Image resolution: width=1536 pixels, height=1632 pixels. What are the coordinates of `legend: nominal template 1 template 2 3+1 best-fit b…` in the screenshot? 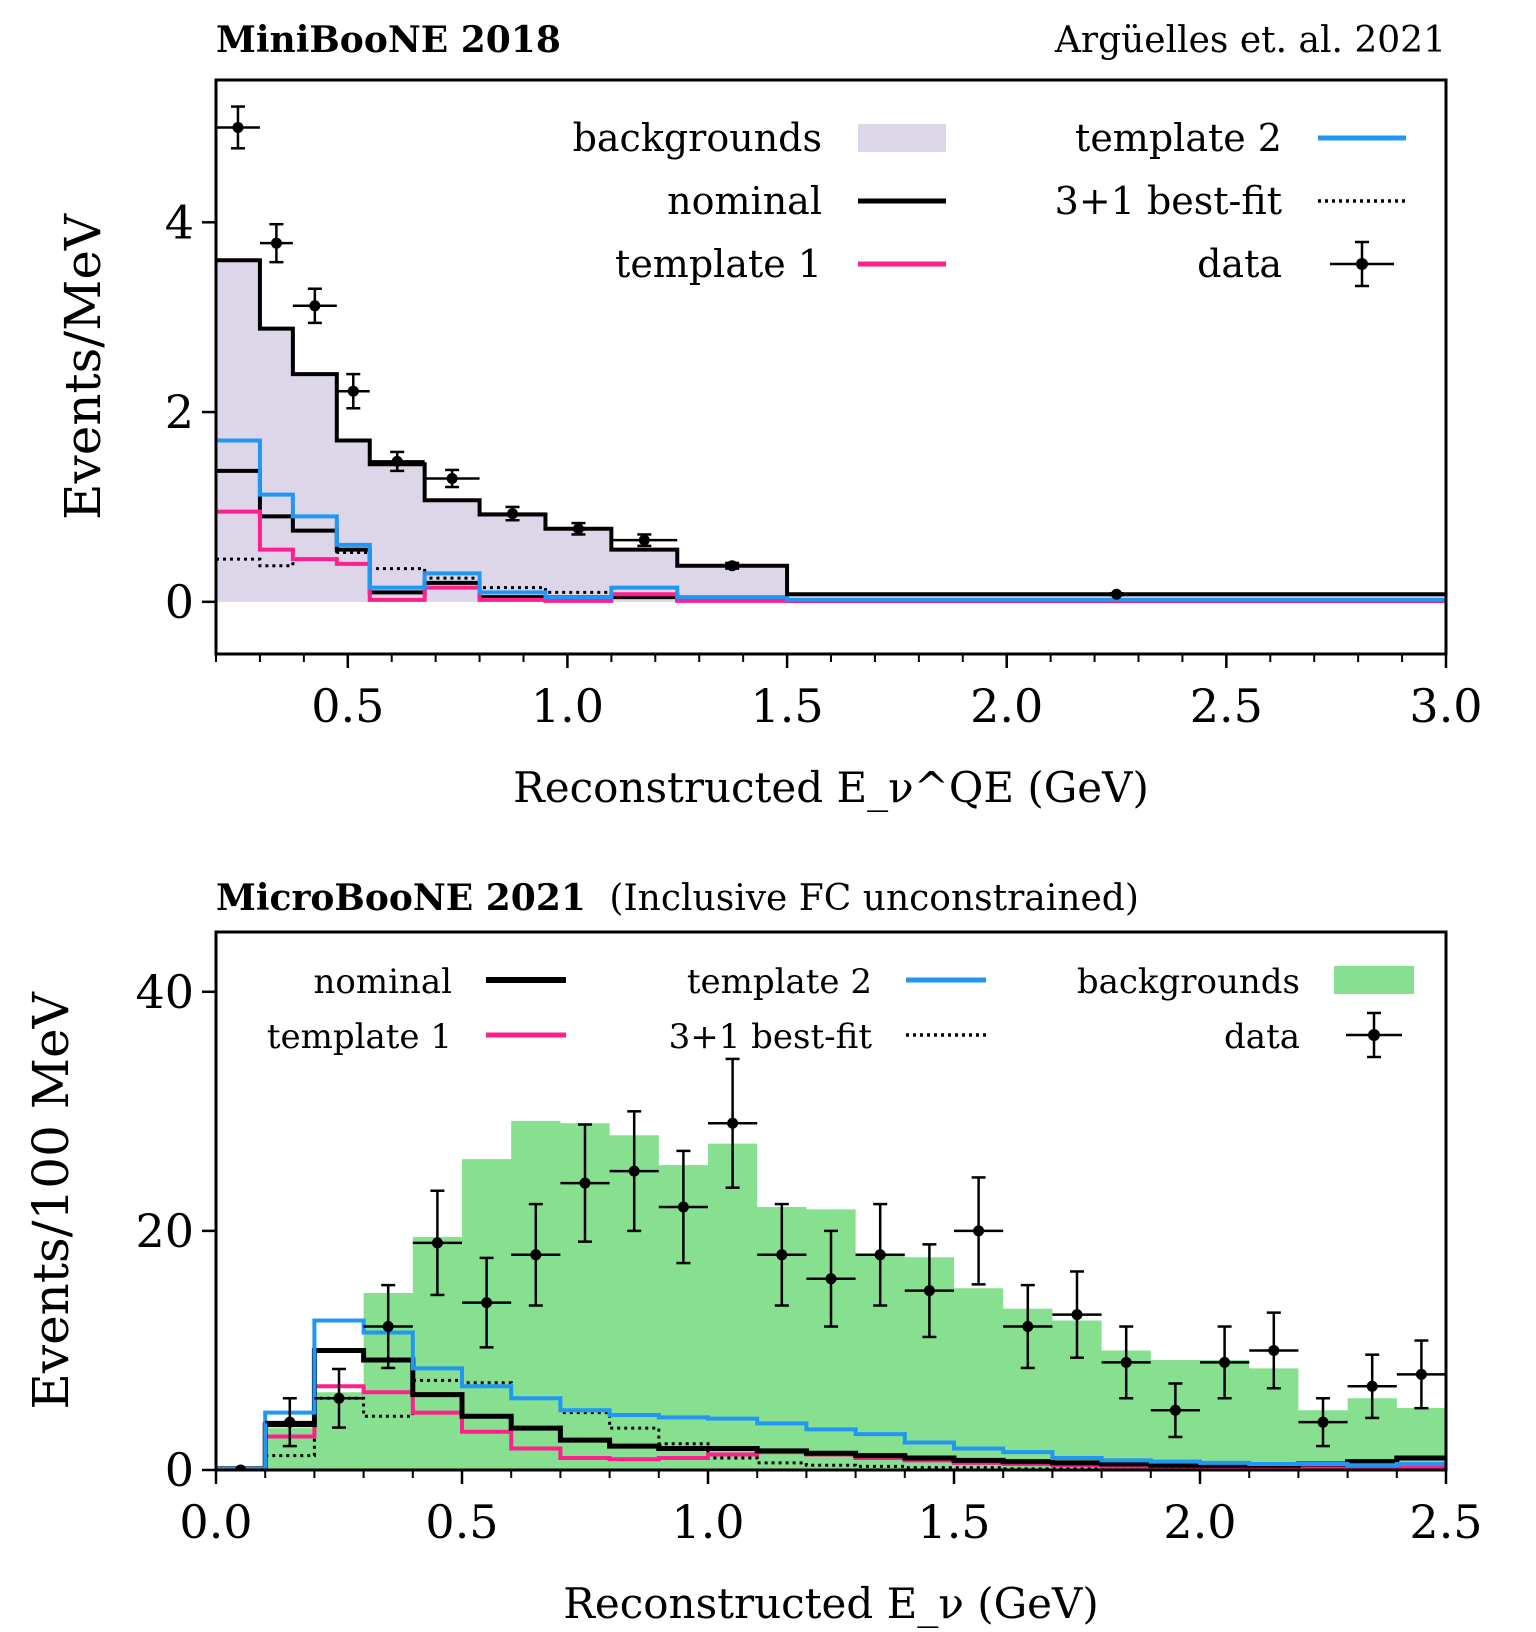 It's located at (840, 1010).